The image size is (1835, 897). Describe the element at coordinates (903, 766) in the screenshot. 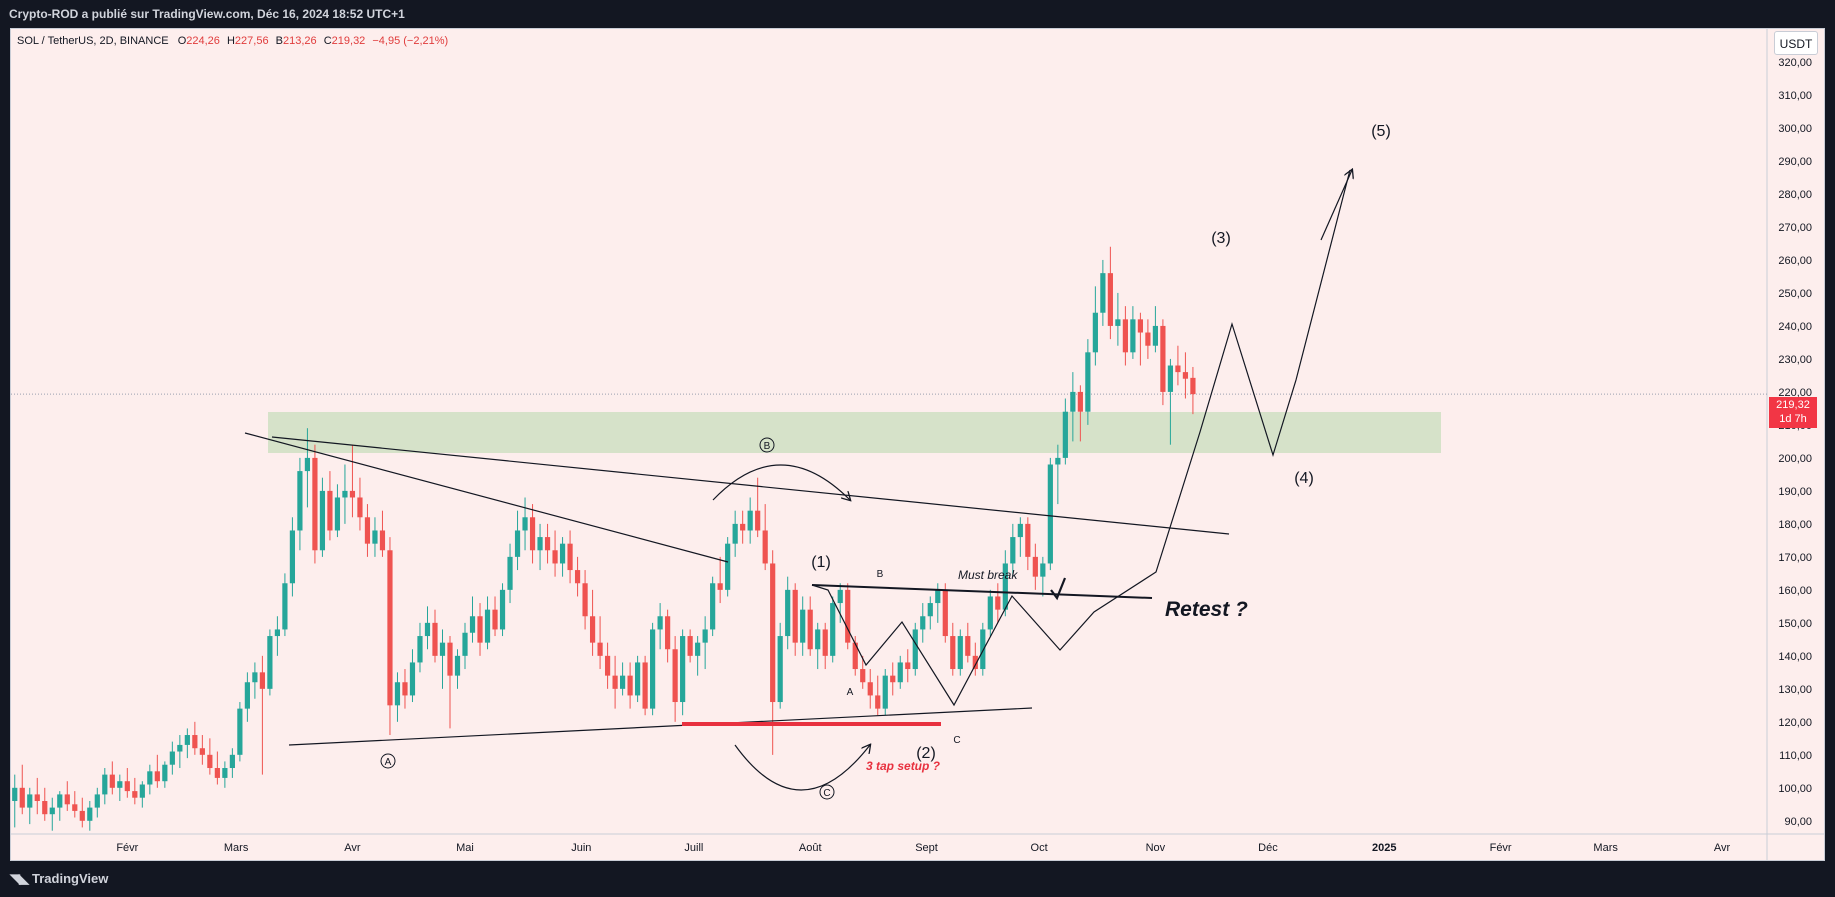

I see `three-tap-label: 3 tap setup ?` at that location.